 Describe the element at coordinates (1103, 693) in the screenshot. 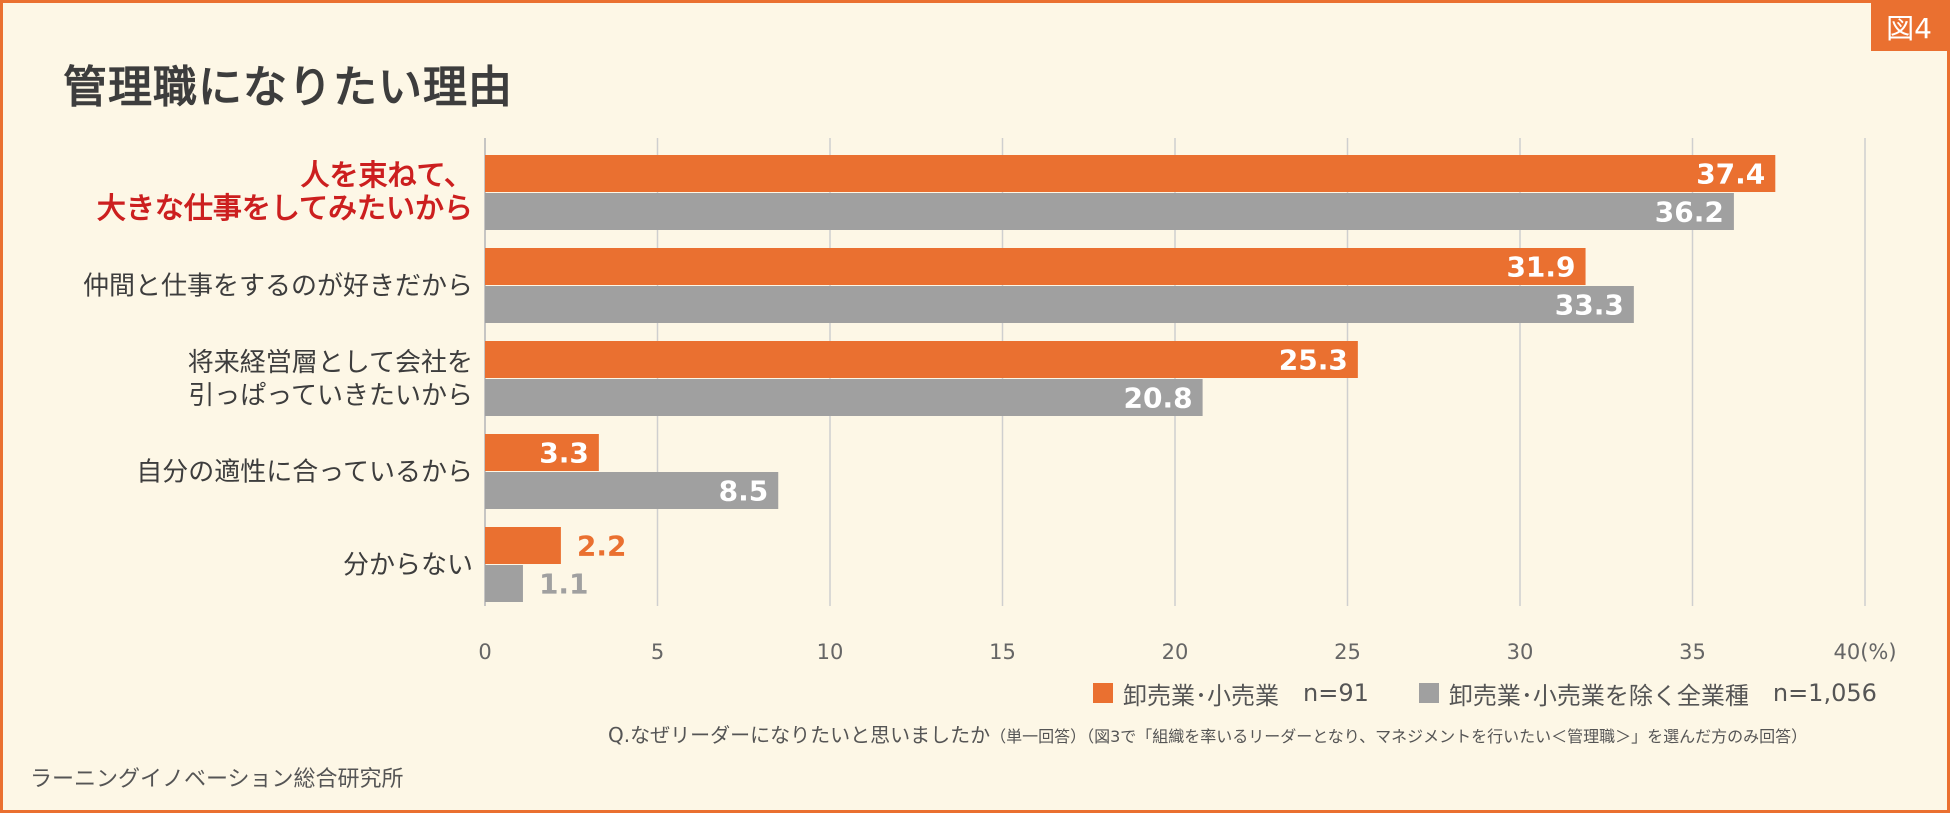

I see `legend-swatch-series1` at that location.